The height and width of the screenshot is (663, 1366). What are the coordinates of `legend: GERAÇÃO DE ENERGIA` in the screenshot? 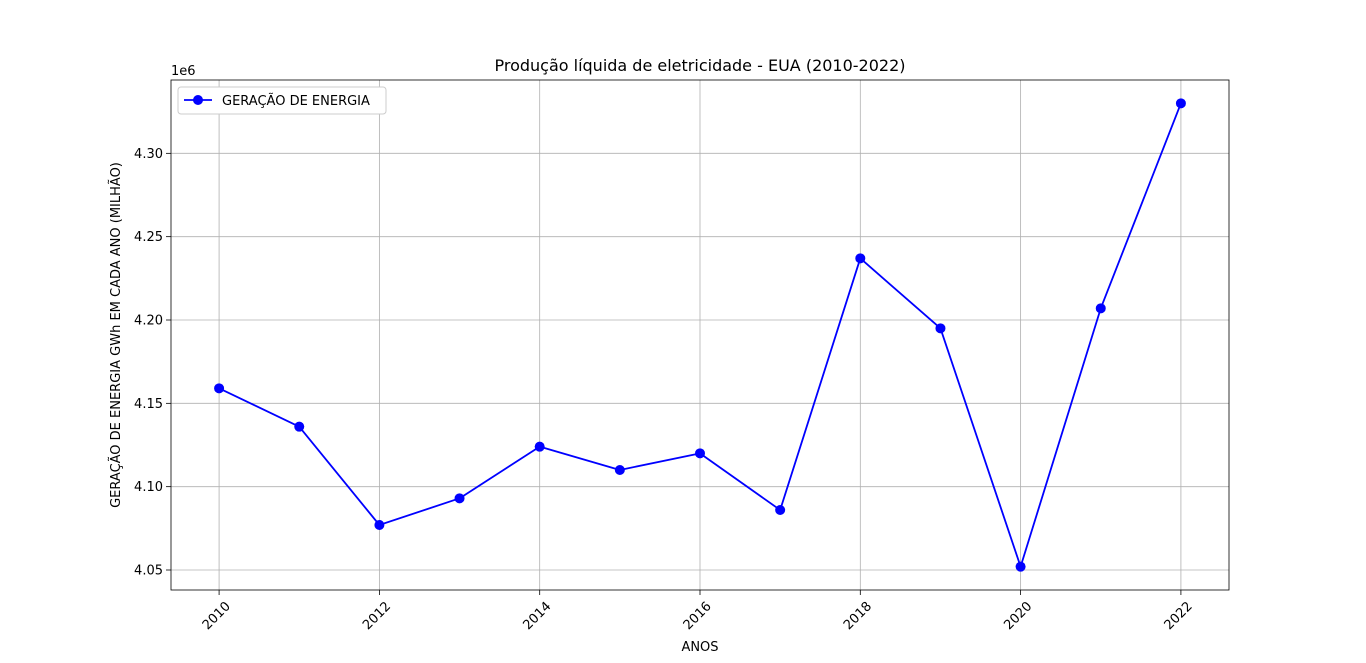 It's located at (282, 100).